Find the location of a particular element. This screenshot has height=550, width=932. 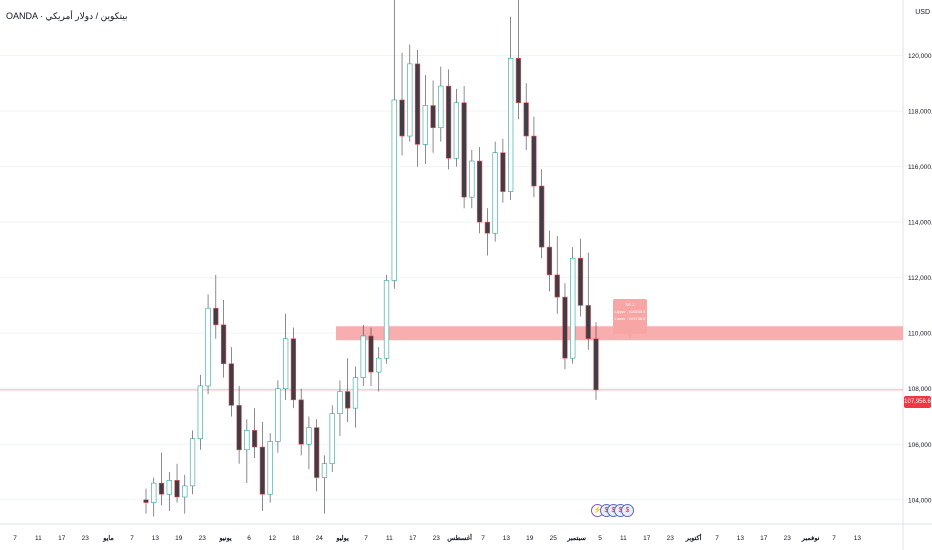

x-tick-label: يوليو is located at coordinates (342, 538).